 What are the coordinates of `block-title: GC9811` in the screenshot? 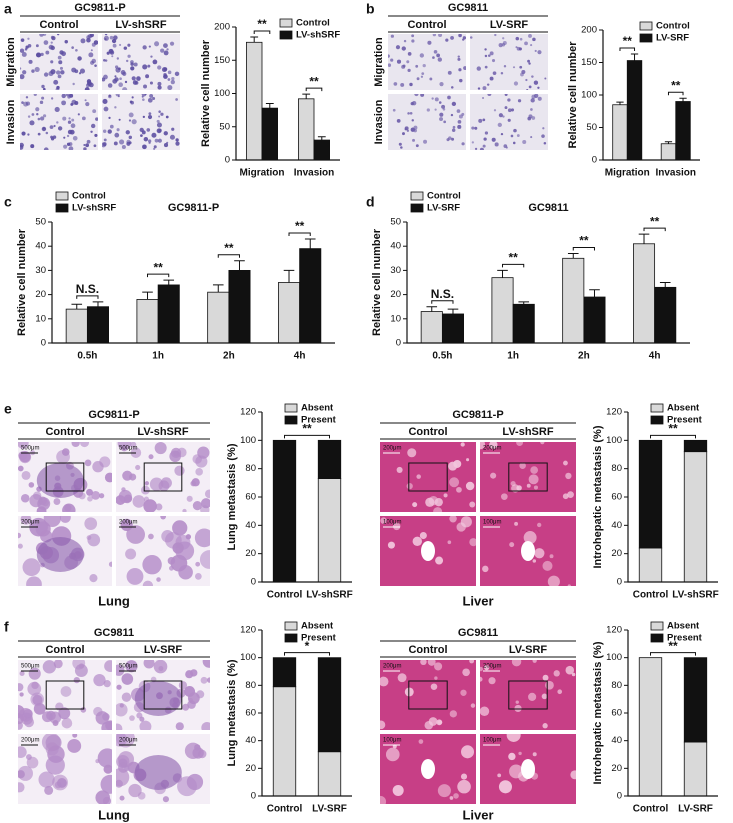 It's located at (478, 633).